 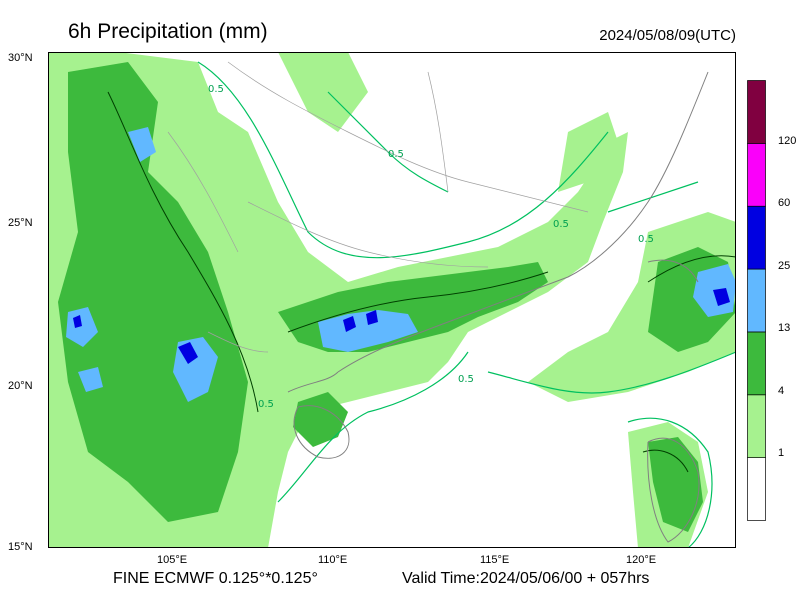 I want to click on legend-colorbar, so click(x=756, y=300).